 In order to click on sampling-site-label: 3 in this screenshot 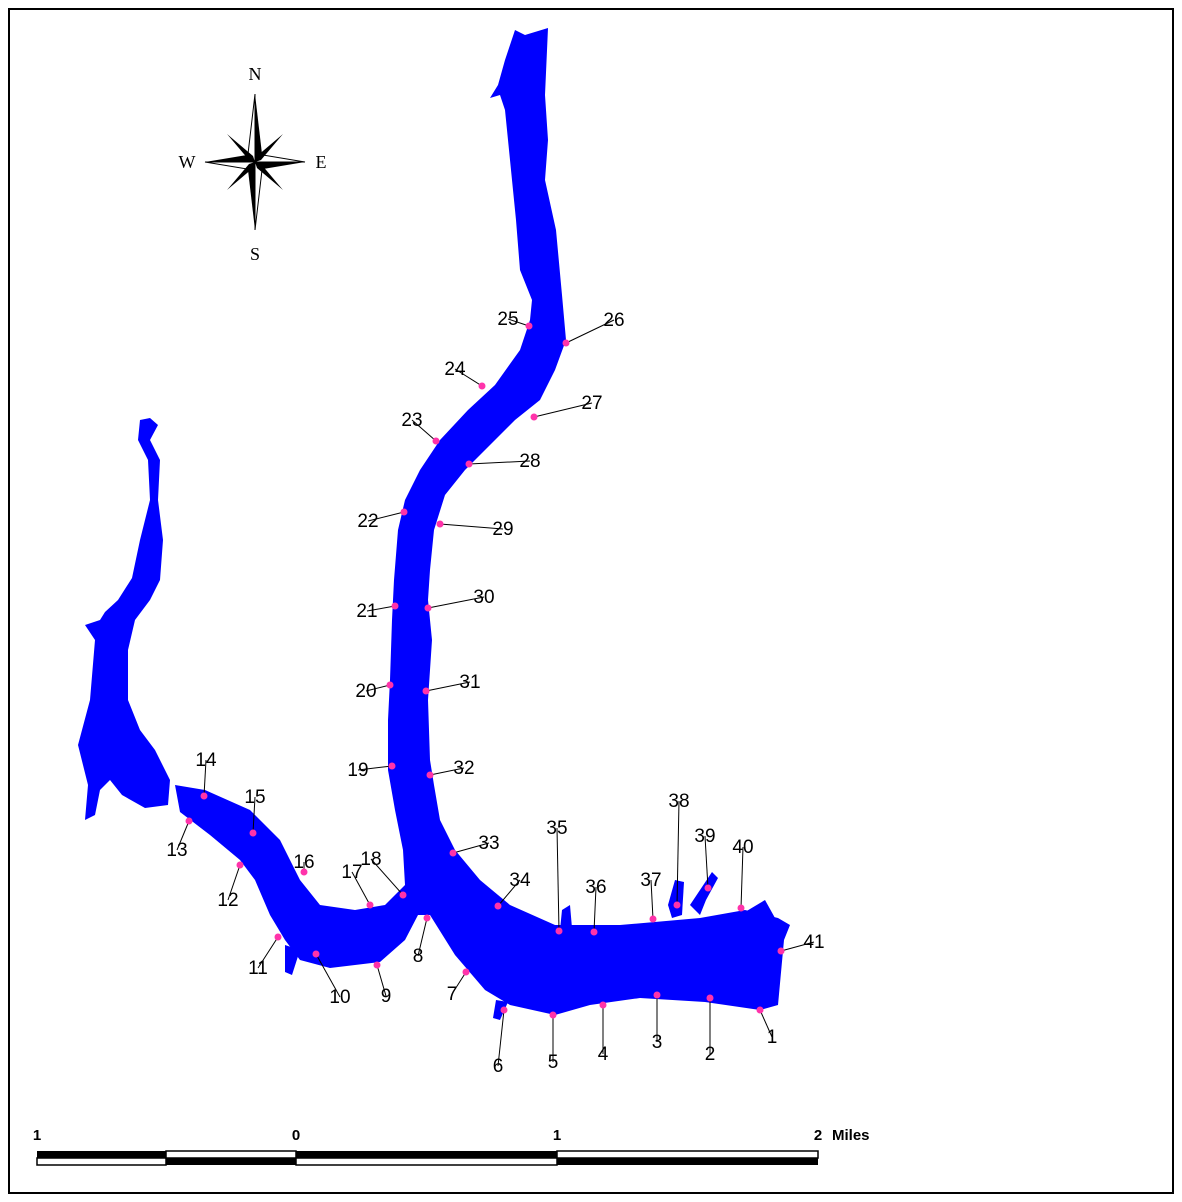, I will do `click(657, 1042)`.